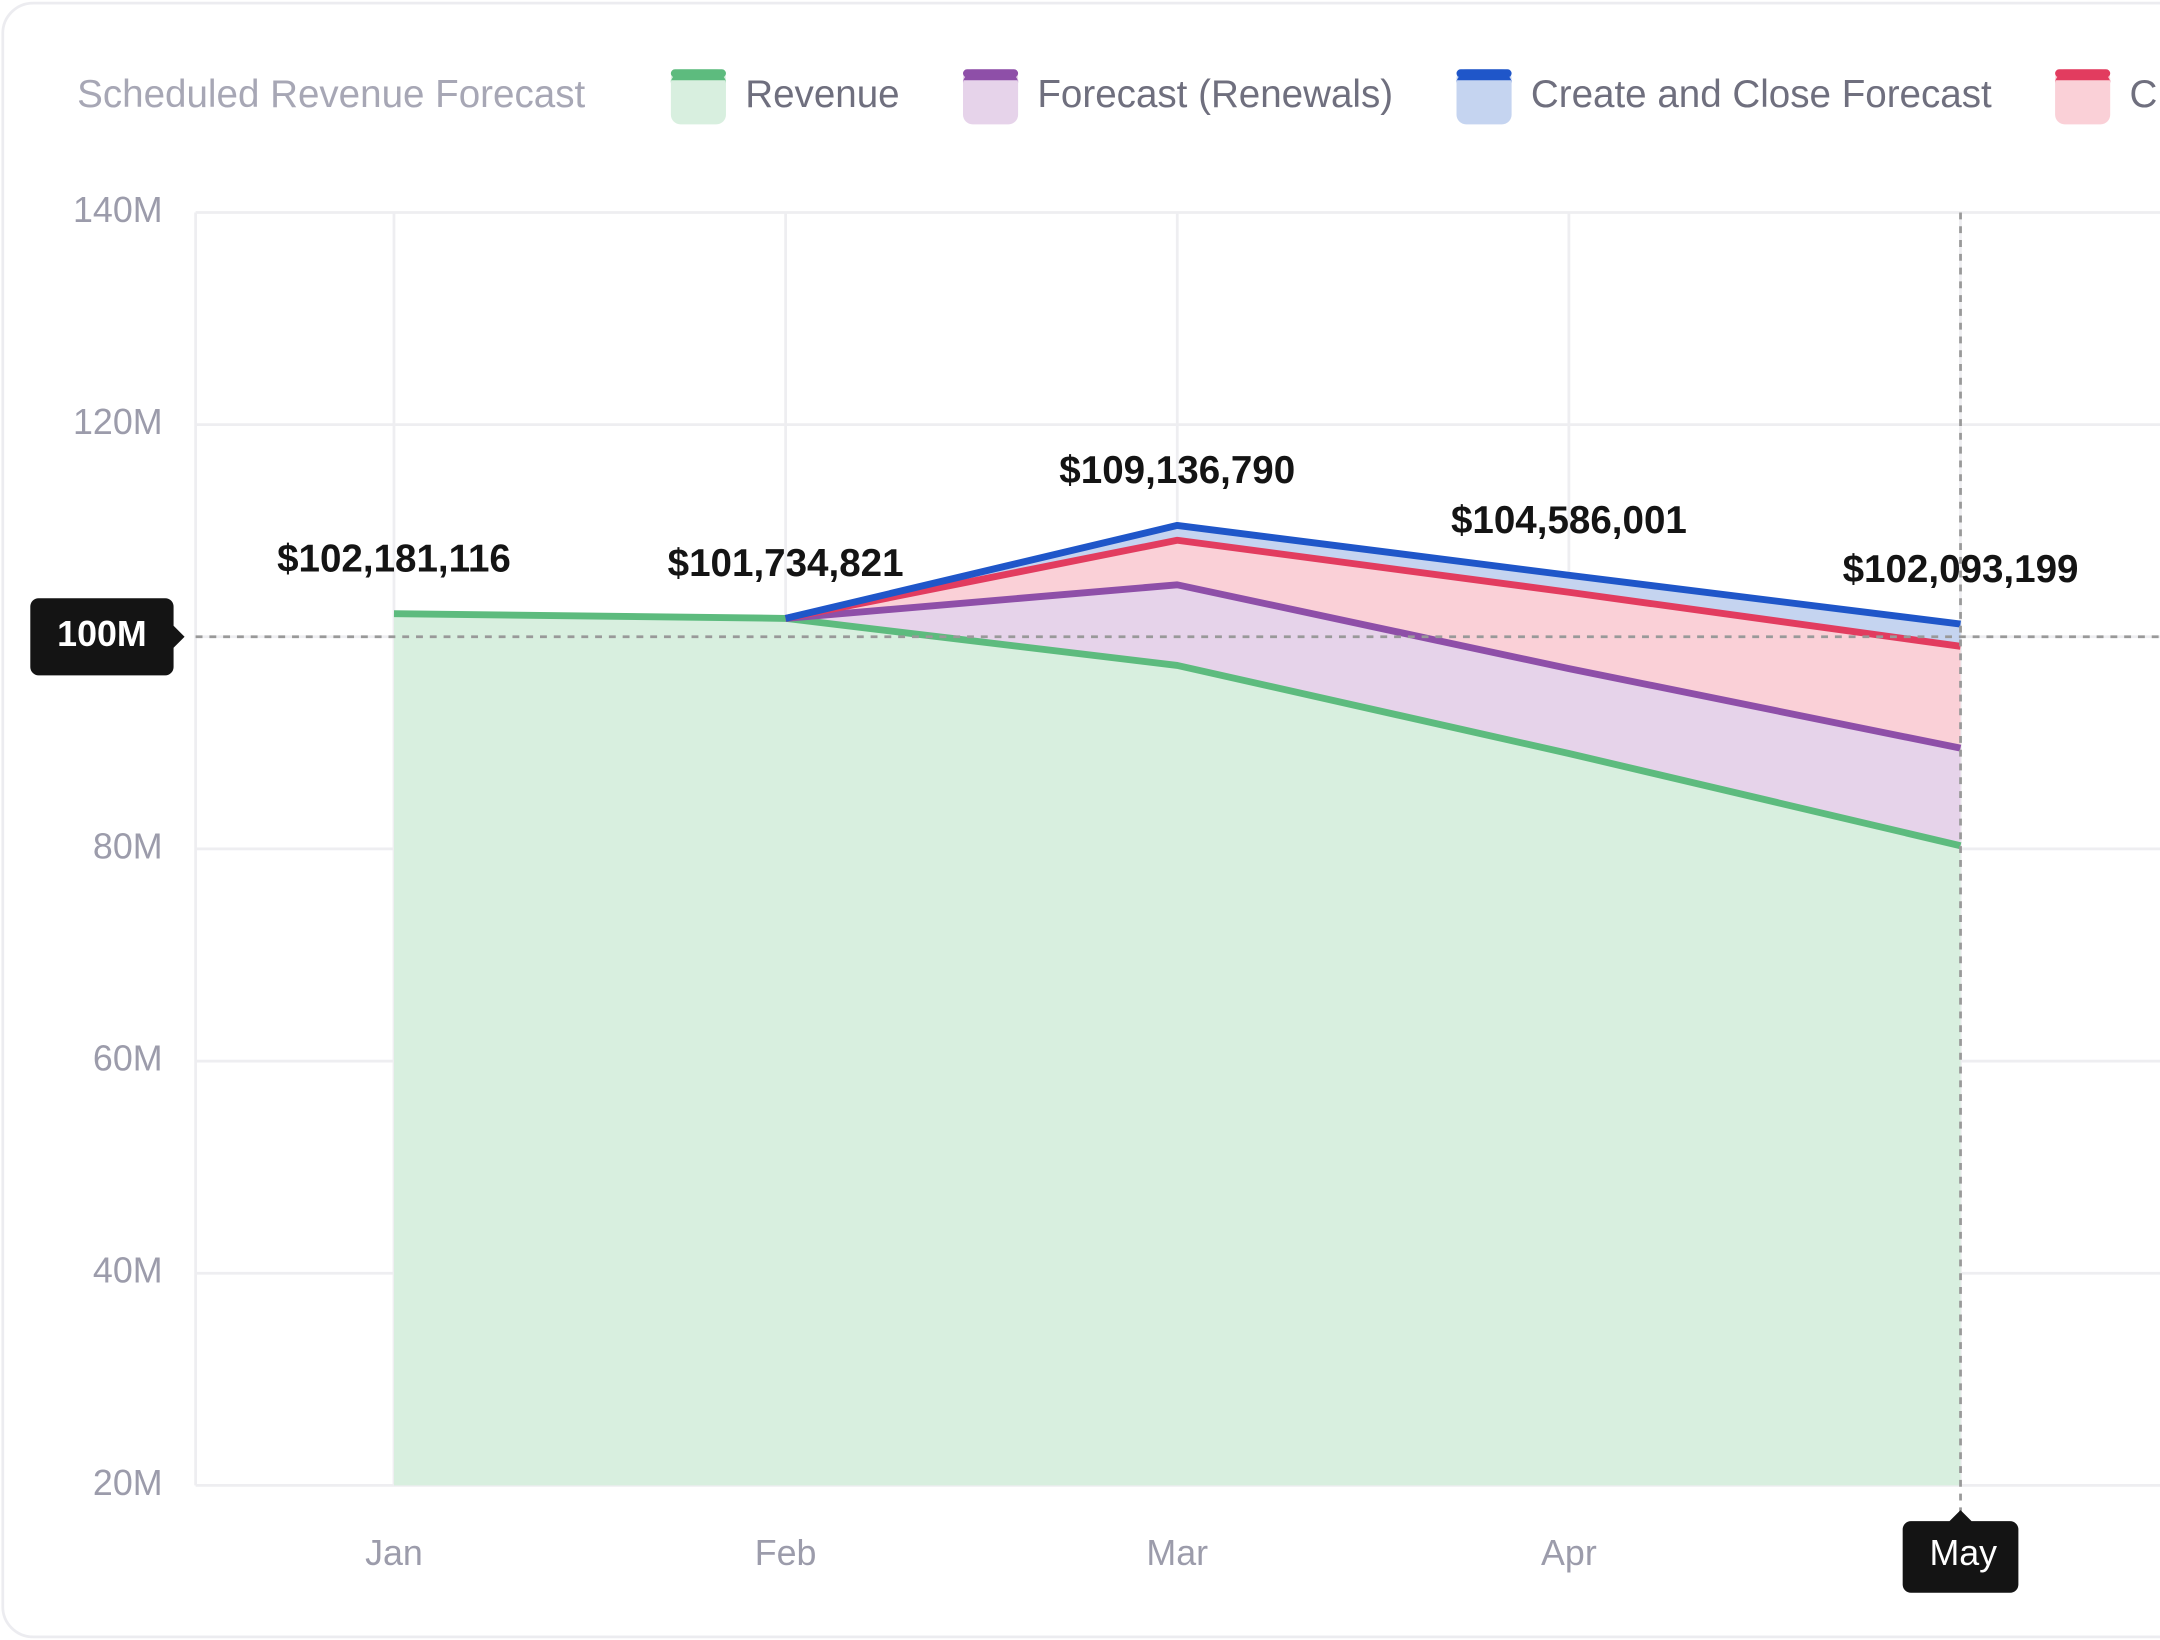 The height and width of the screenshot is (1640, 2160). Describe the element at coordinates (1761, 94) in the screenshot. I see `legend-label: Create and Close Forecast` at that location.